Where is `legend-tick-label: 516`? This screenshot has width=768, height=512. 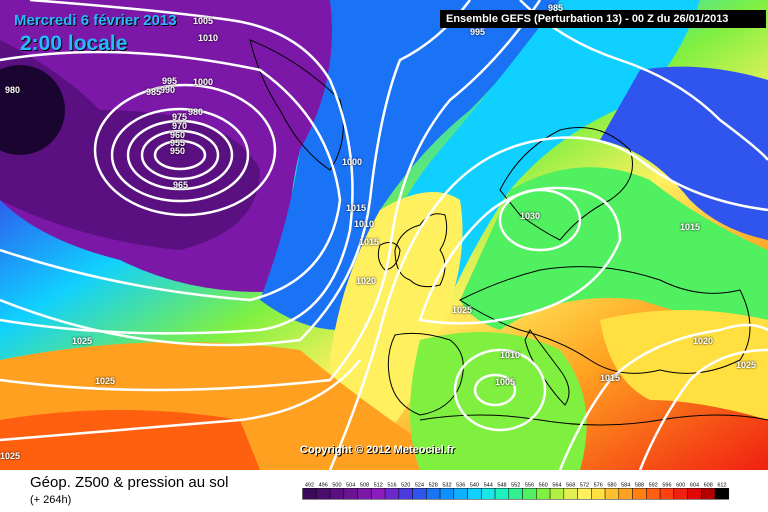
legend-tick-label: 516 is located at coordinates (391, 485).